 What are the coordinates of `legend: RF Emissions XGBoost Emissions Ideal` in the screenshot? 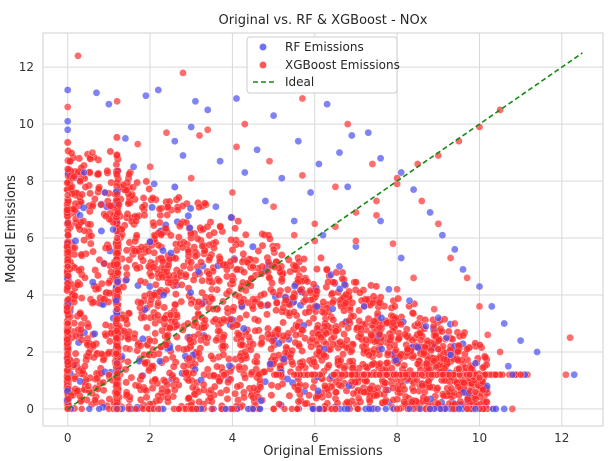 It's located at (323, 65).